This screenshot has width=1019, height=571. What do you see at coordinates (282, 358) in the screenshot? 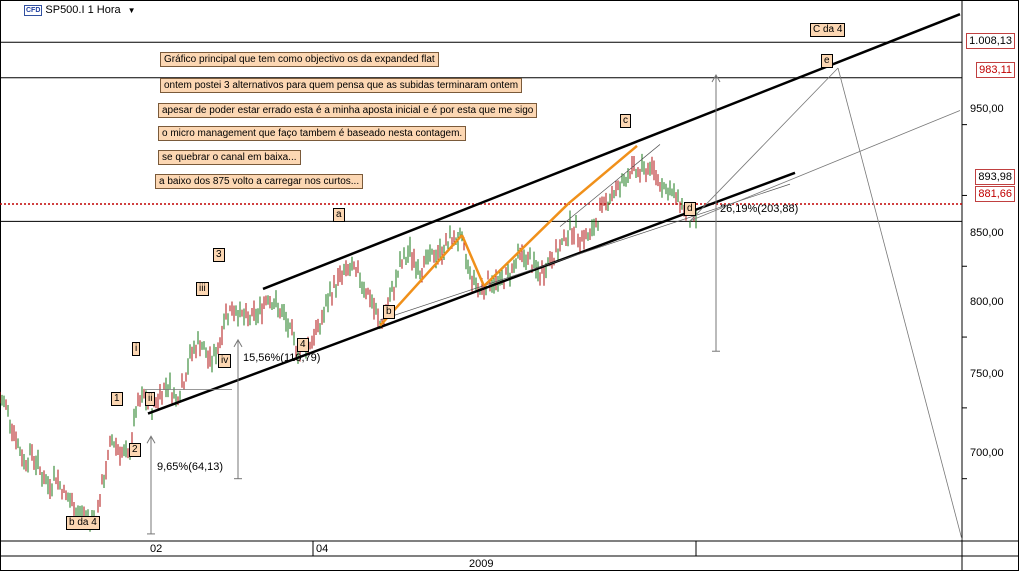
I see `measure-label-2: 15,56%(110,79)` at bounding box center [282, 358].